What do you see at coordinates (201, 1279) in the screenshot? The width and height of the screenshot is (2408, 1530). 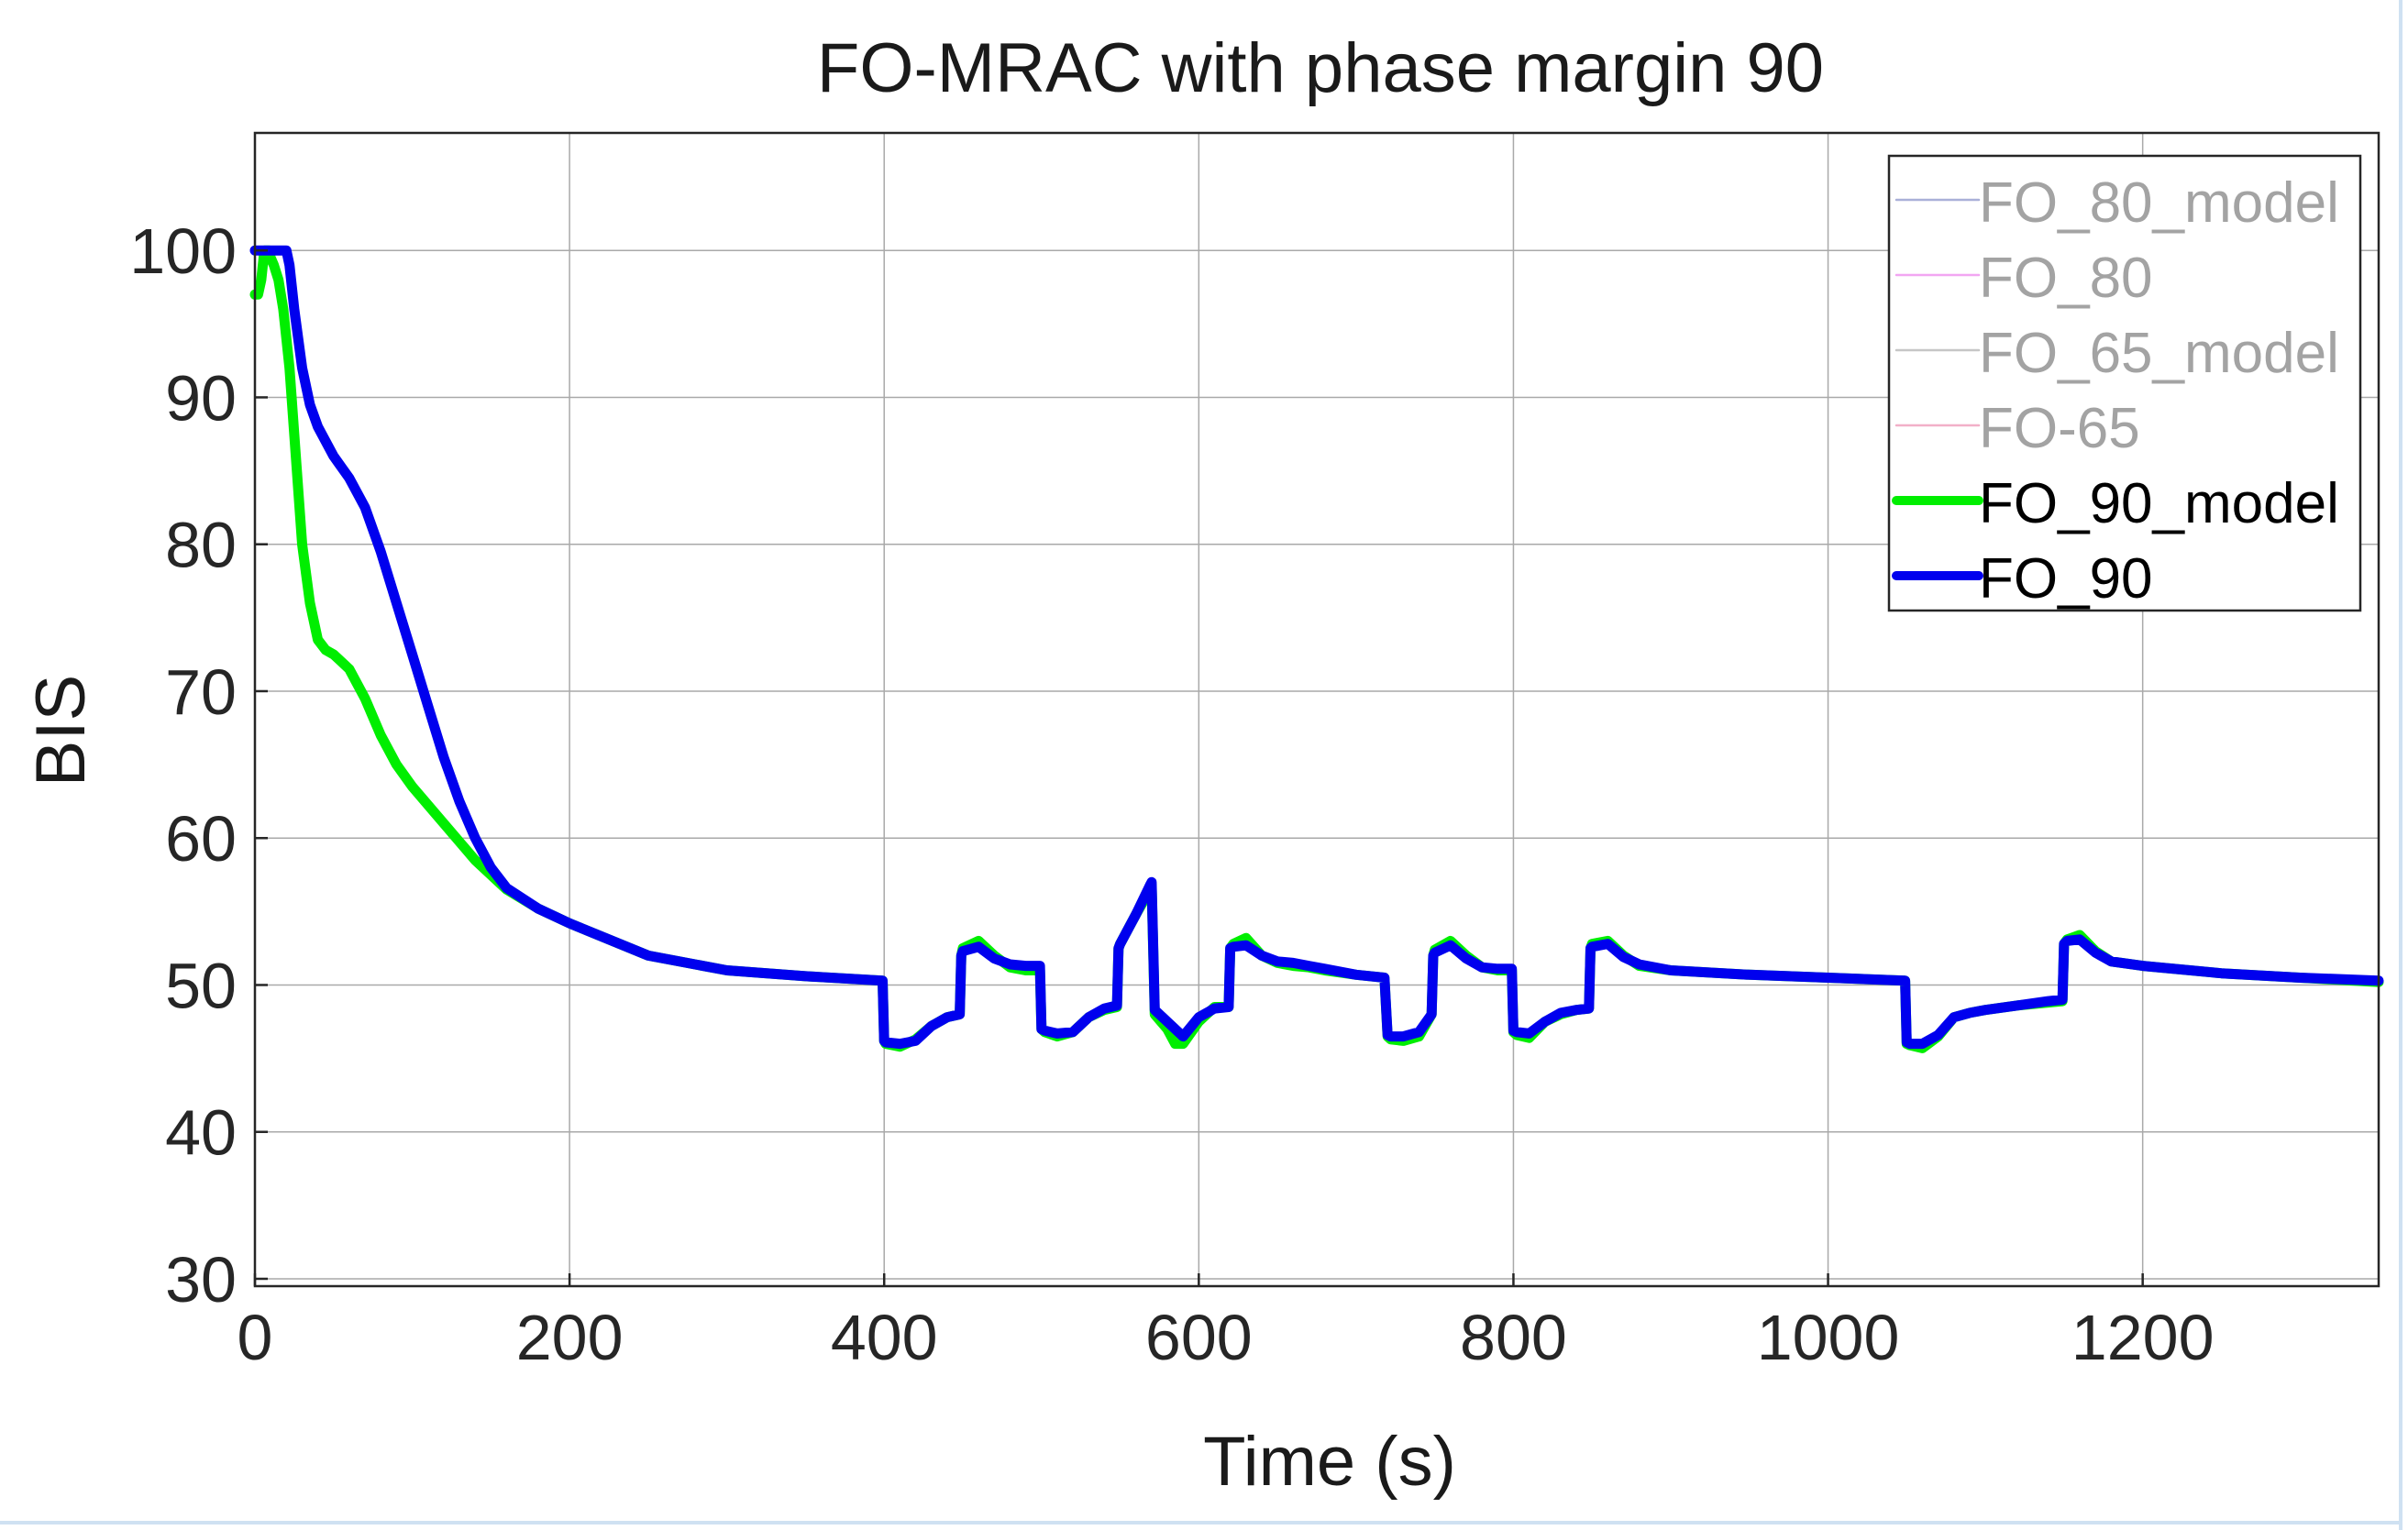 I see `y-tick-label: 30` at bounding box center [201, 1279].